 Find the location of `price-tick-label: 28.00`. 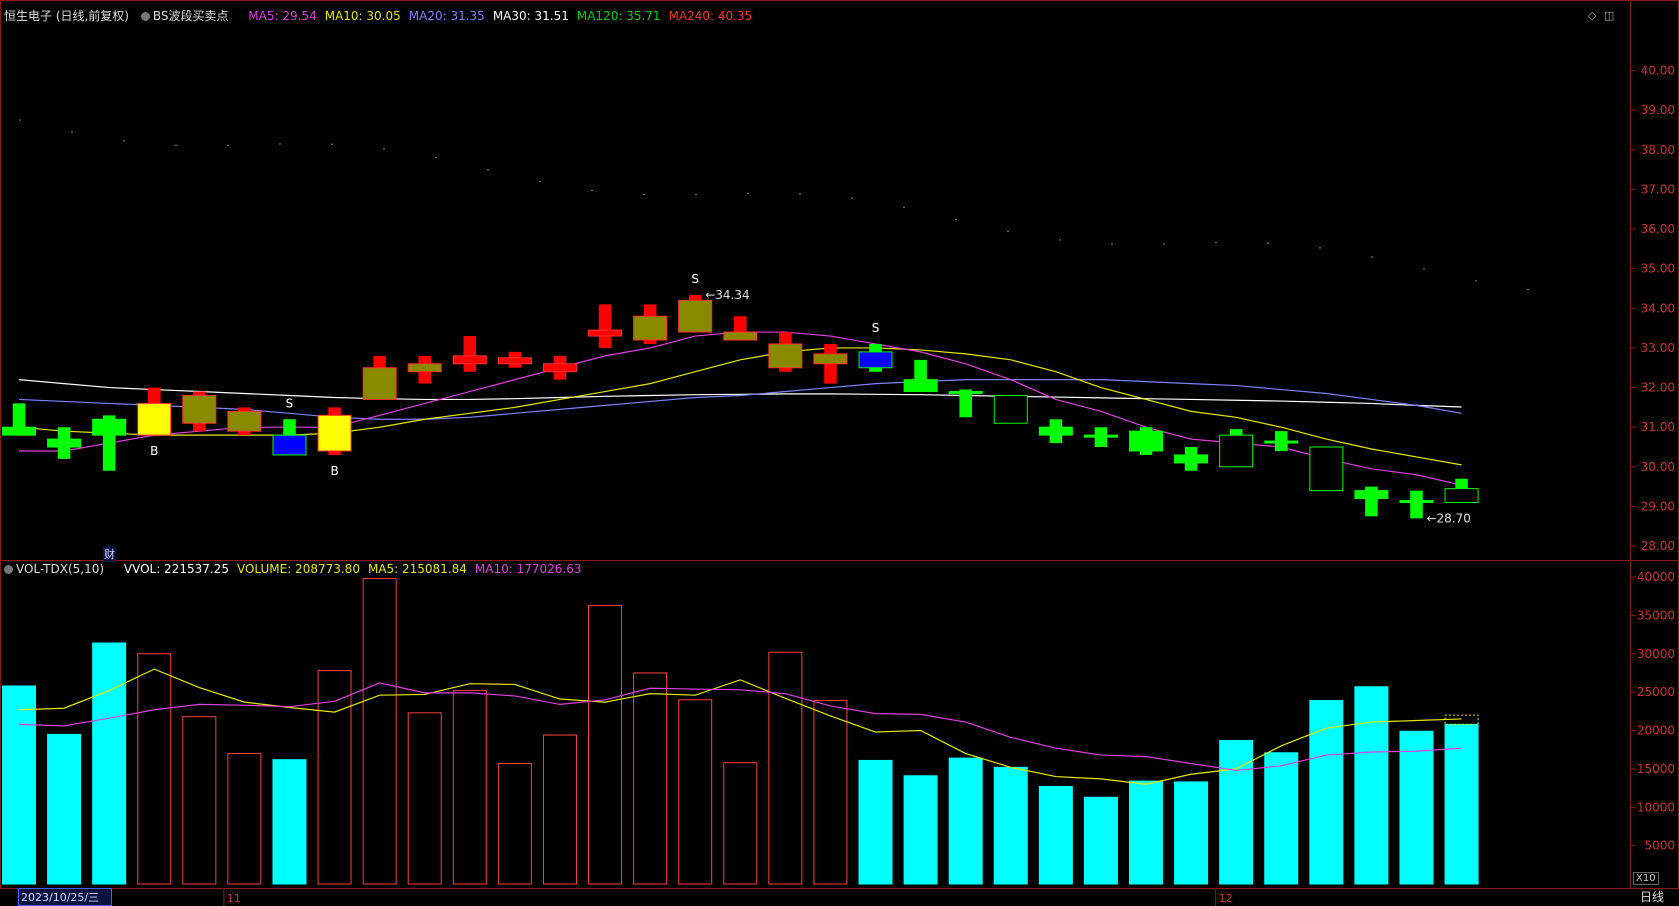

price-tick-label: 28.00 is located at coordinates (1658, 546).